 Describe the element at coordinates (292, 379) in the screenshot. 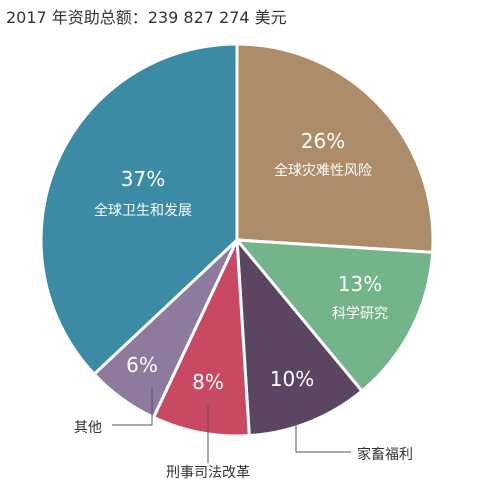

I see `slice-percent-label: 10%` at that location.